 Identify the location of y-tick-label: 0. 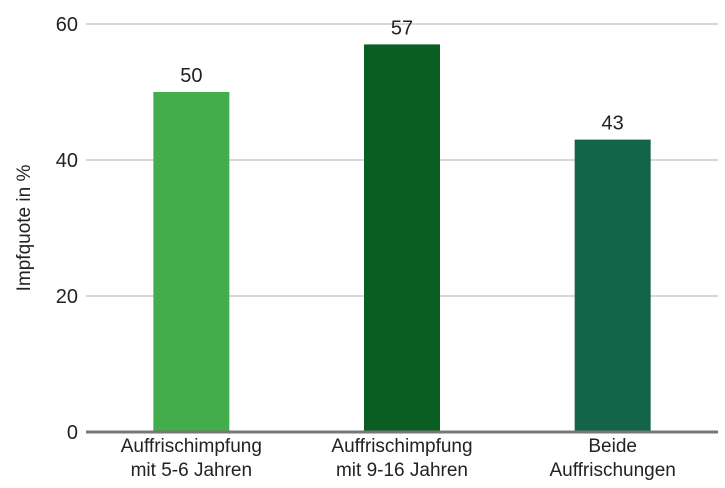
(72, 433).